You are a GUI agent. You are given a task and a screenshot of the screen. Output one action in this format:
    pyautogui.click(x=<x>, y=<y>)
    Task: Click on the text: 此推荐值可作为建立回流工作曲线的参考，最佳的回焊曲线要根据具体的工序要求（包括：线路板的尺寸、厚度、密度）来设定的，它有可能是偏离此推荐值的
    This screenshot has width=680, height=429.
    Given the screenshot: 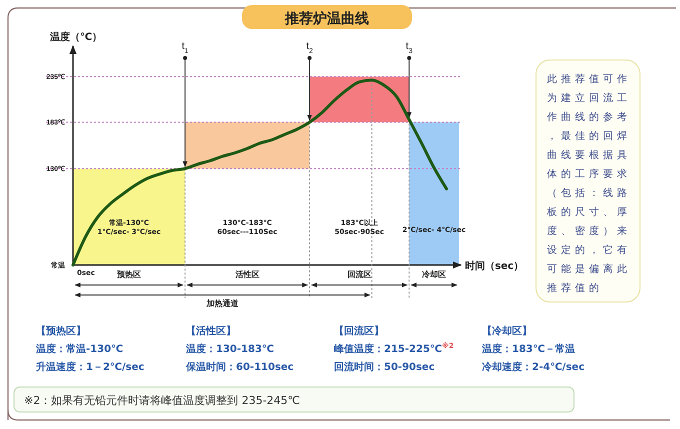 What is the action you would take?
    pyautogui.click(x=589, y=184)
    